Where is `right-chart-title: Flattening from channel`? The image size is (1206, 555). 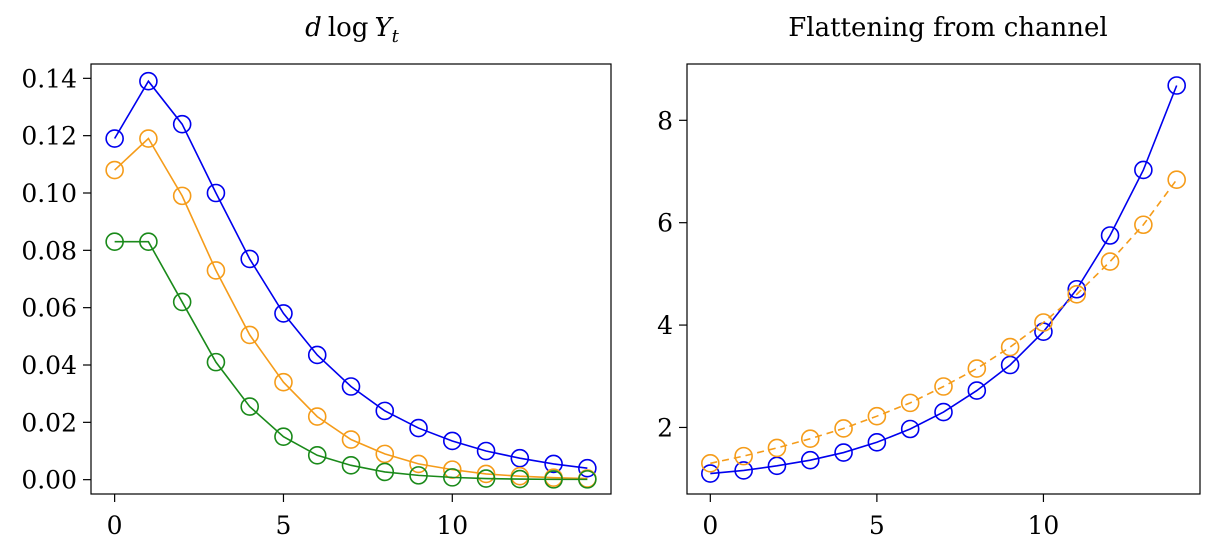 right-chart-title: Flattening from channel is located at coordinates (947, 28).